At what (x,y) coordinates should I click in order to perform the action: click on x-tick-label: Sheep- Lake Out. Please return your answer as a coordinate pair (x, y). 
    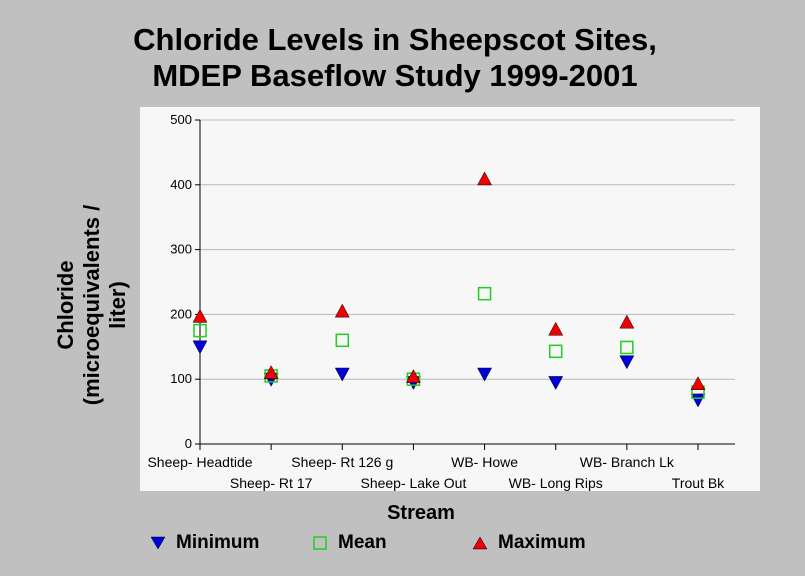
    Looking at the image, I should click on (413, 483).